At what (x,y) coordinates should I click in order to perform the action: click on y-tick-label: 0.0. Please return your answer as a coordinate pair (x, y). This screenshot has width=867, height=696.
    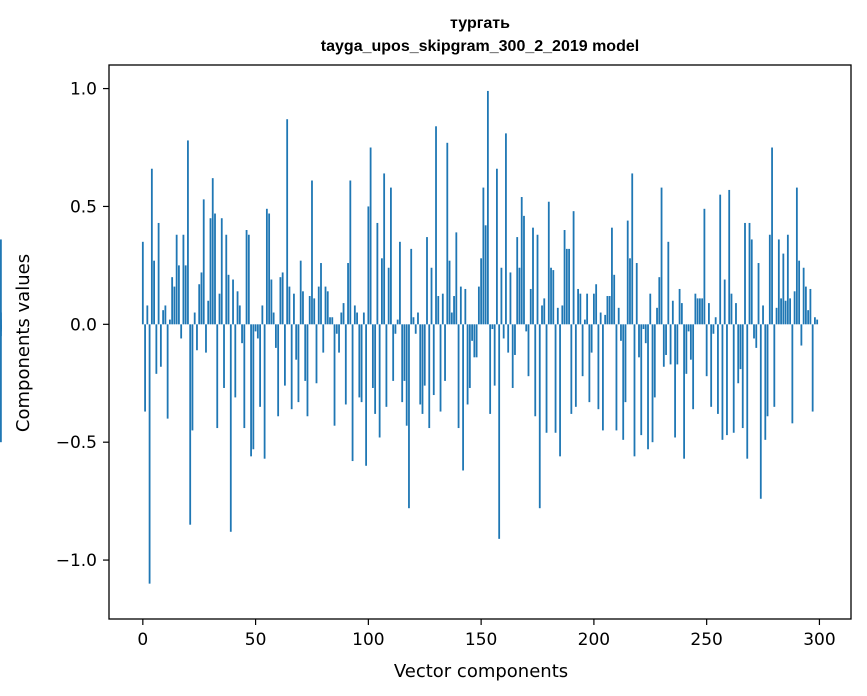
    Looking at the image, I should click on (83, 325).